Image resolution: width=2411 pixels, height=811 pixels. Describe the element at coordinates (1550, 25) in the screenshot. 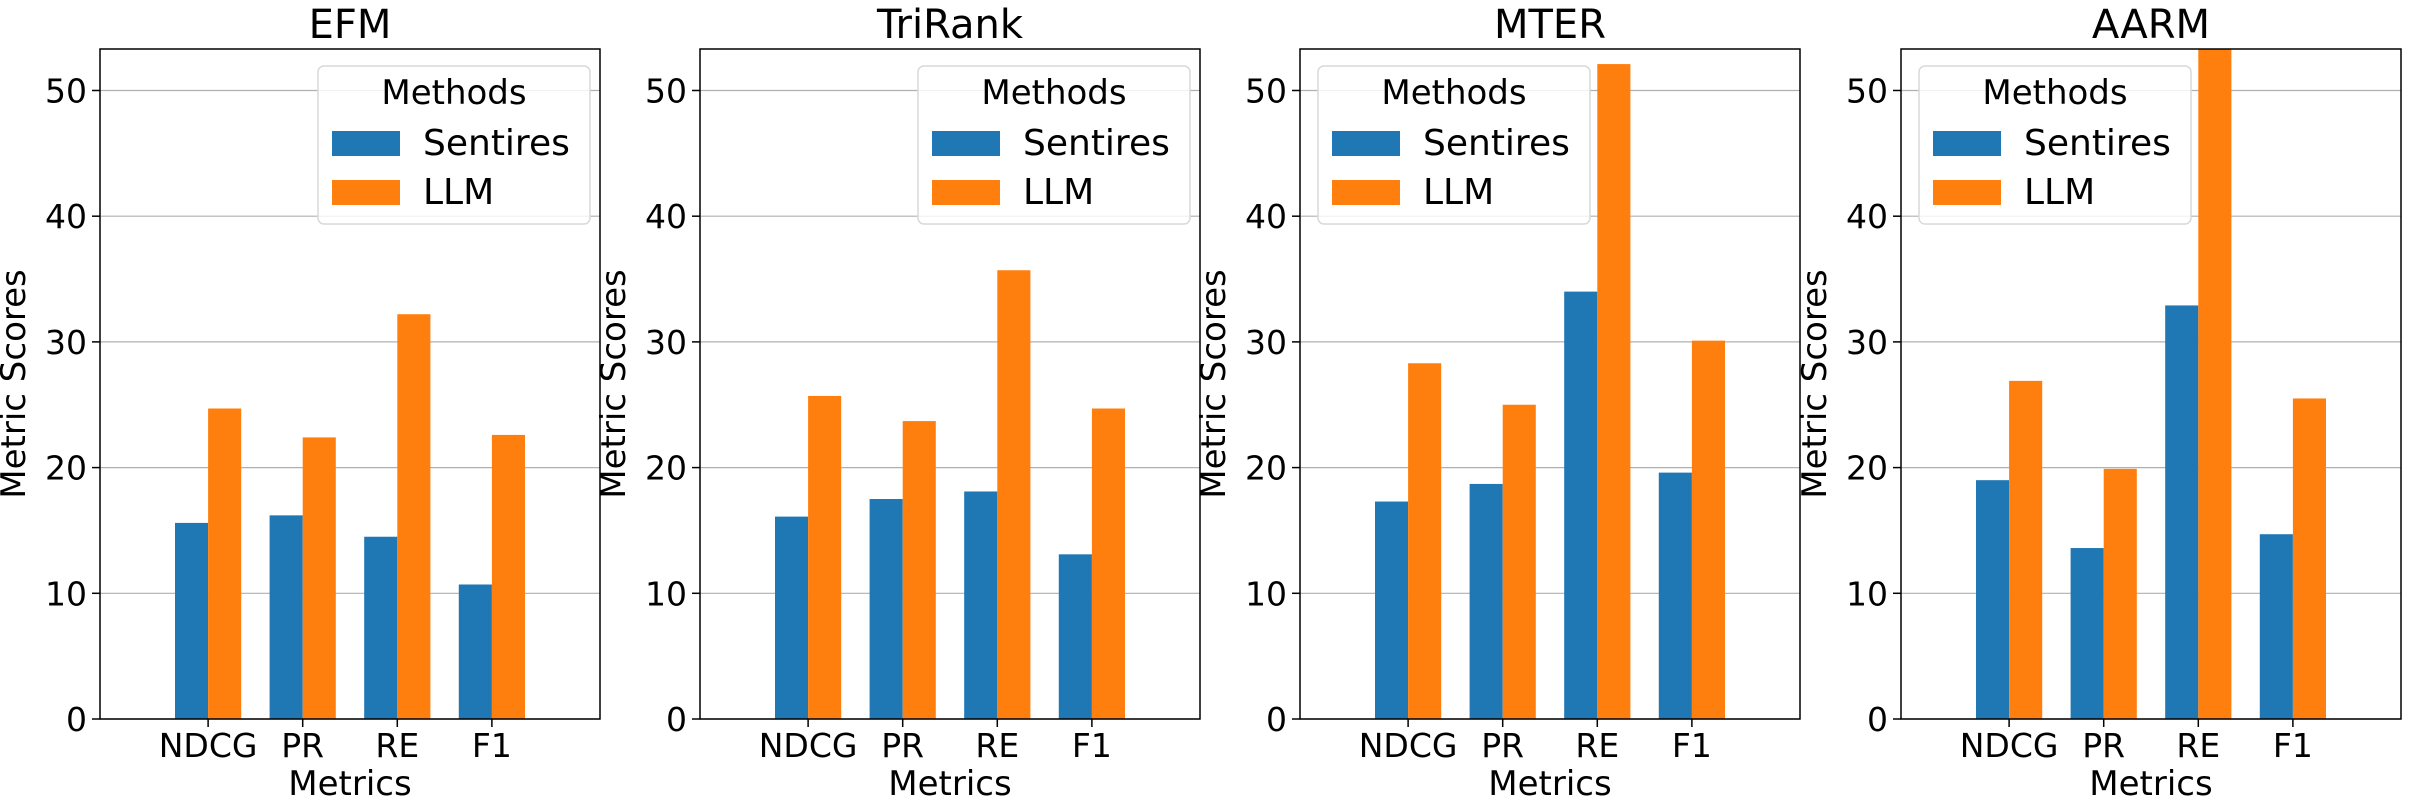

I see `chart-title: MTER` at that location.